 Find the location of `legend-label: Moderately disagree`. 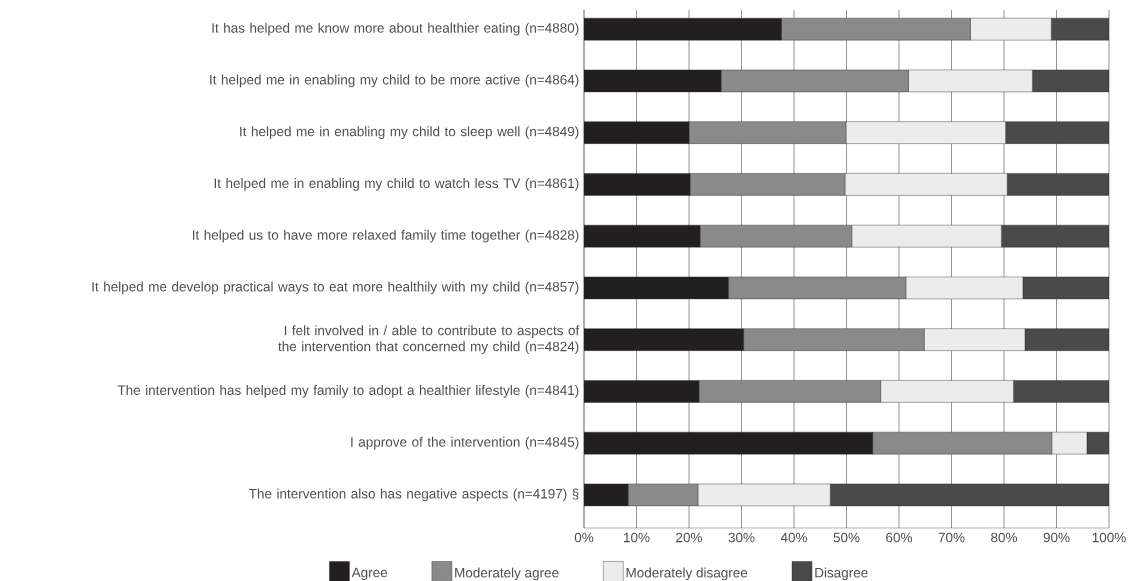

legend-label: Moderately disagree is located at coordinates (687, 574).